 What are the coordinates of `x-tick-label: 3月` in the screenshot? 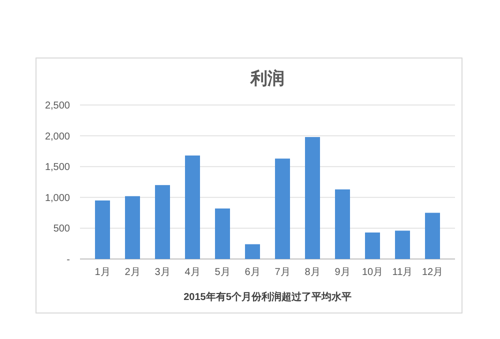 It's located at (162, 272).